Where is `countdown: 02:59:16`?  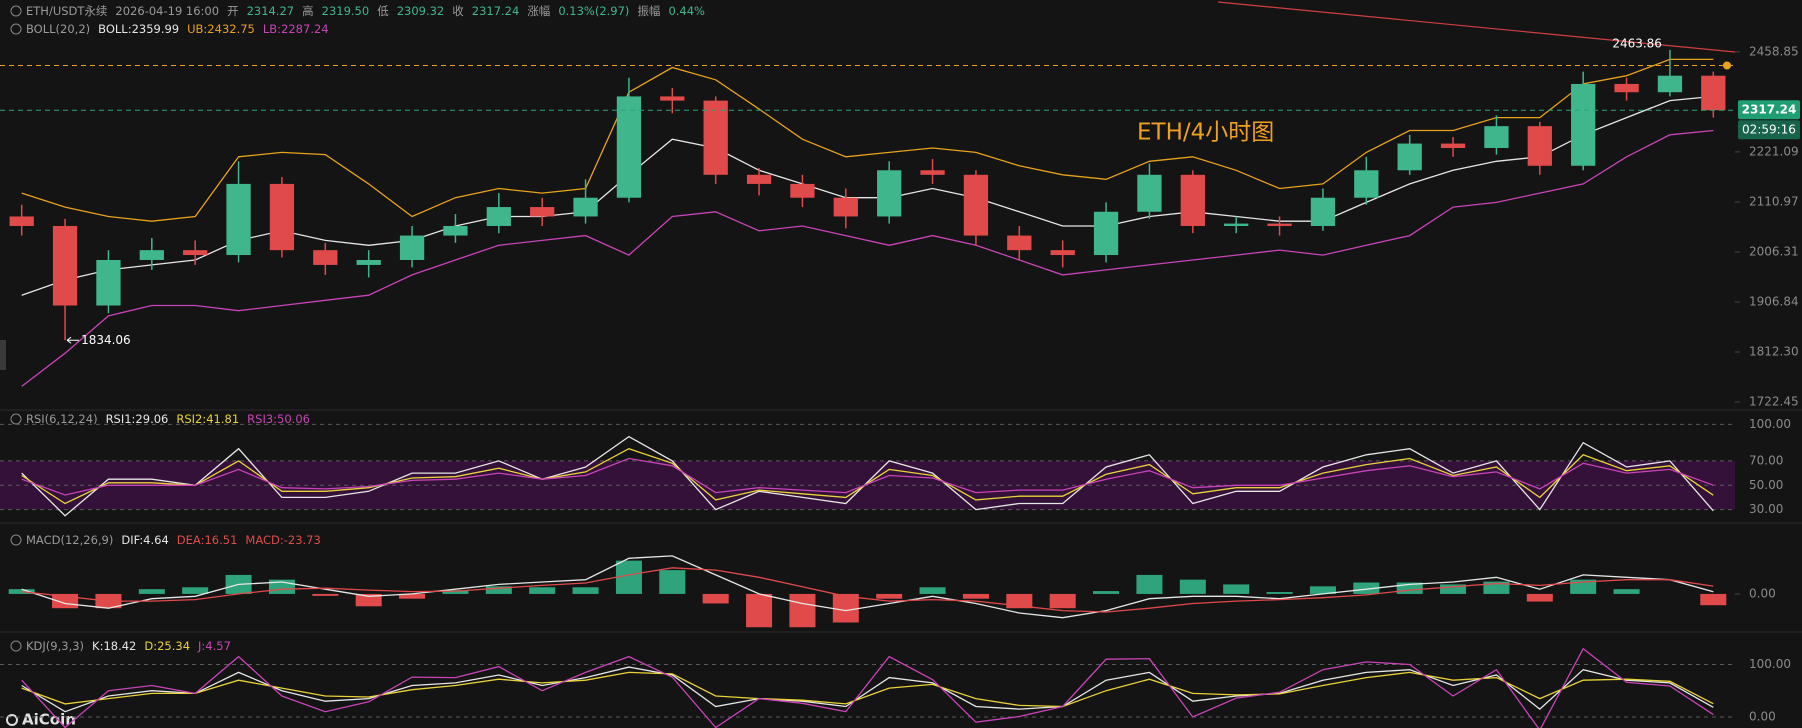 countdown: 02:59:16 is located at coordinates (1769, 130).